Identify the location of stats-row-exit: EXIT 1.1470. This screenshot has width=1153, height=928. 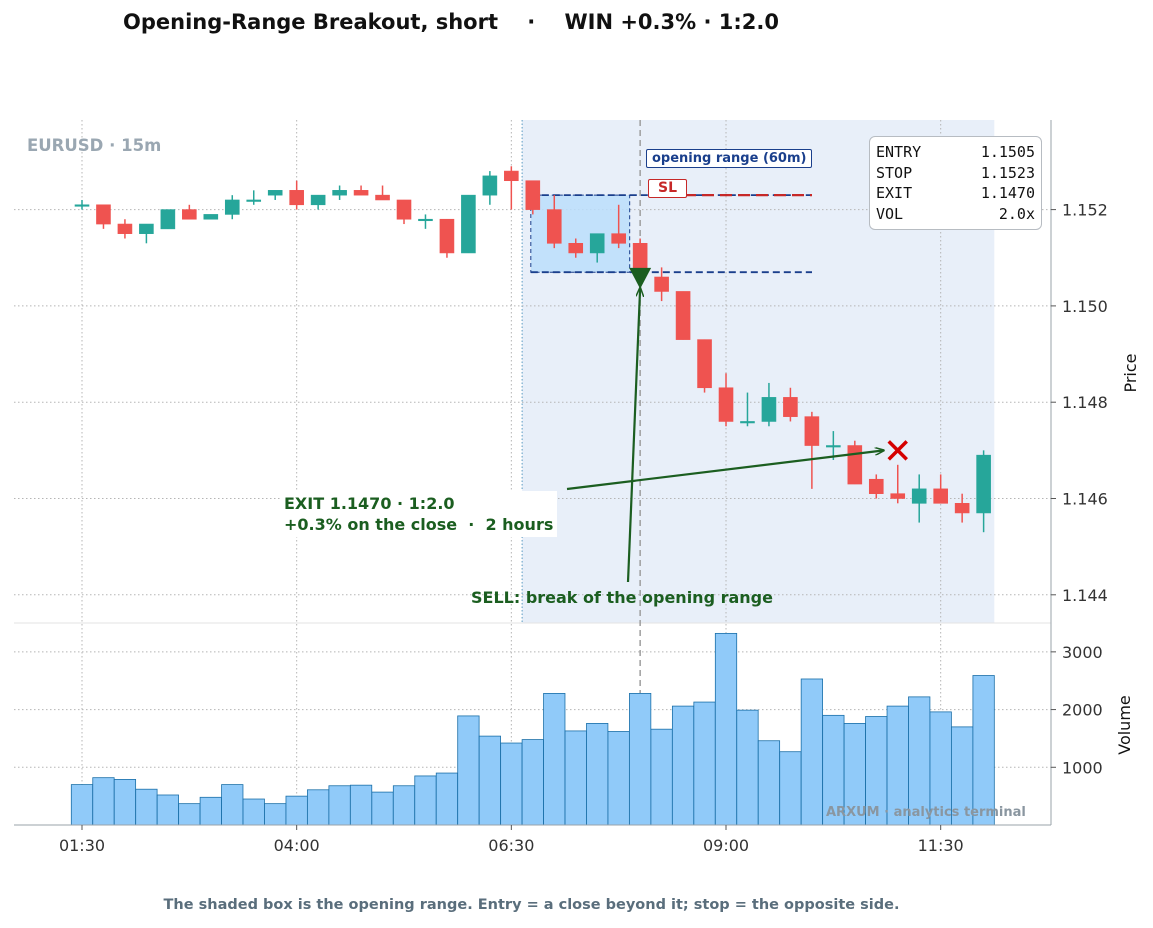
(955, 193).